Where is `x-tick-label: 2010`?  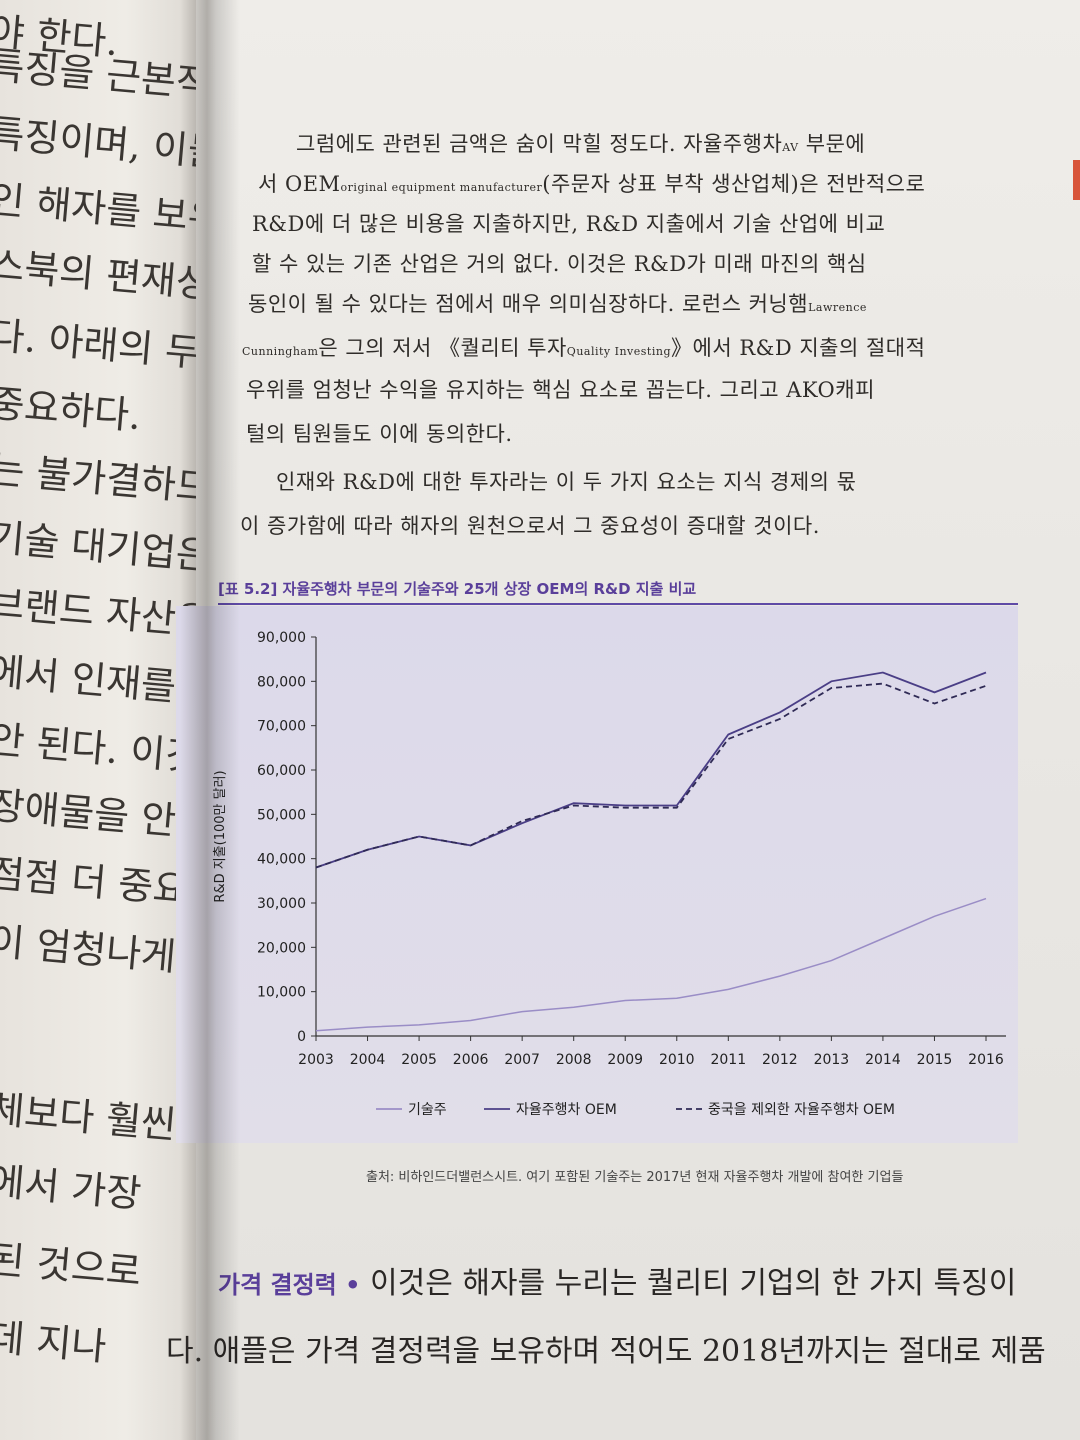
x-tick-label: 2010 is located at coordinates (677, 1060).